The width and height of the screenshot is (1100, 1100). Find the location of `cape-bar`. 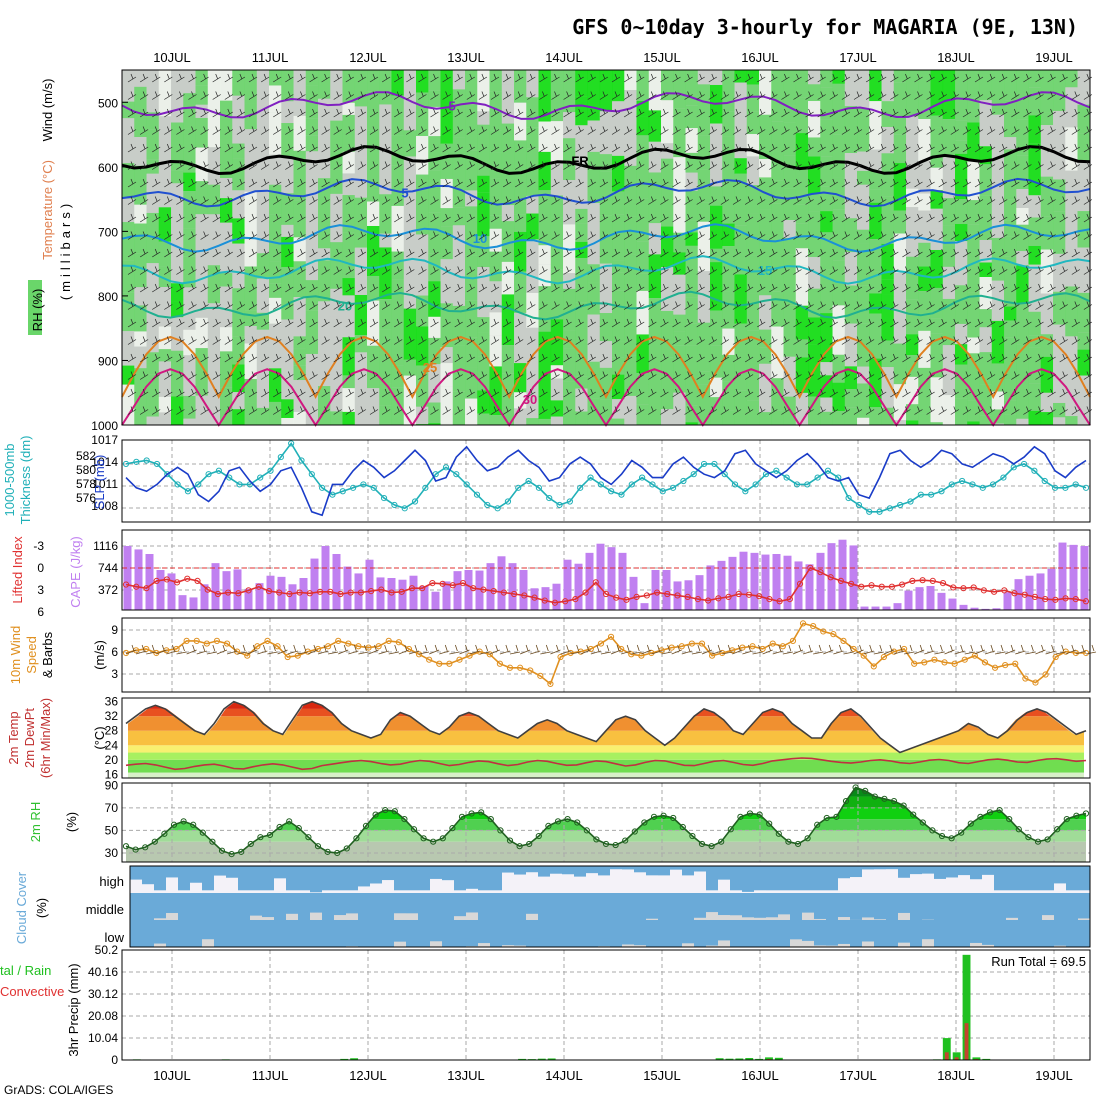

cape-bar is located at coordinates (930, 598).